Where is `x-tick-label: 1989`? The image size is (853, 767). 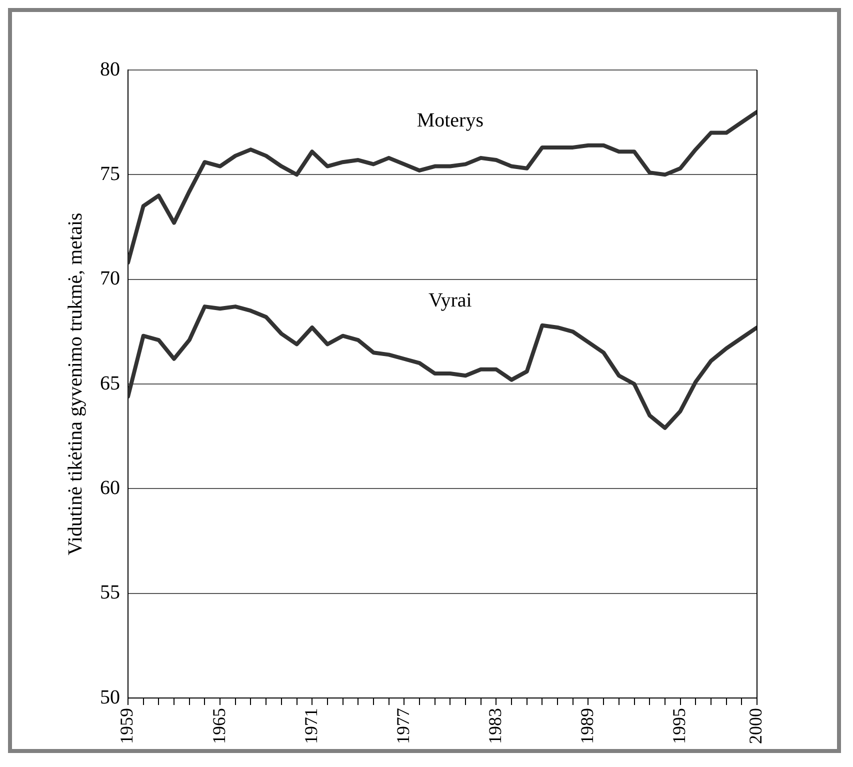
x-tick-label: 1989 is located at coordinates (586, 726).